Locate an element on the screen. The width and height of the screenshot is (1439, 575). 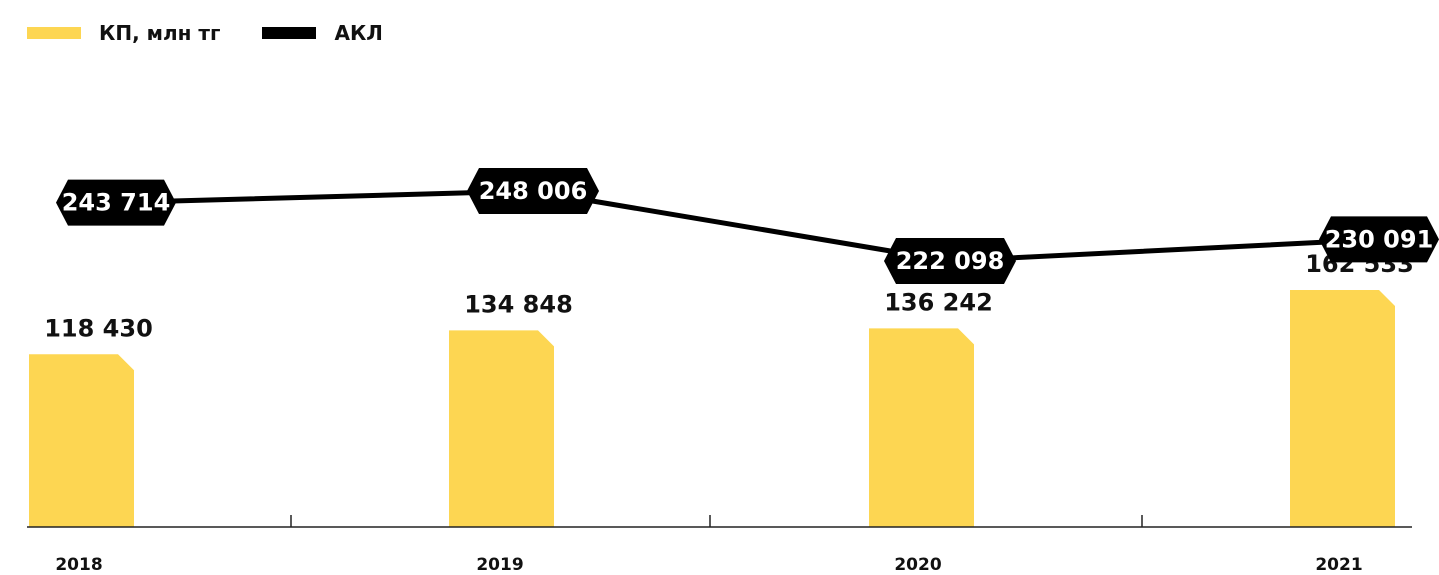
line-path-akl is located at coordinates (747, 226).